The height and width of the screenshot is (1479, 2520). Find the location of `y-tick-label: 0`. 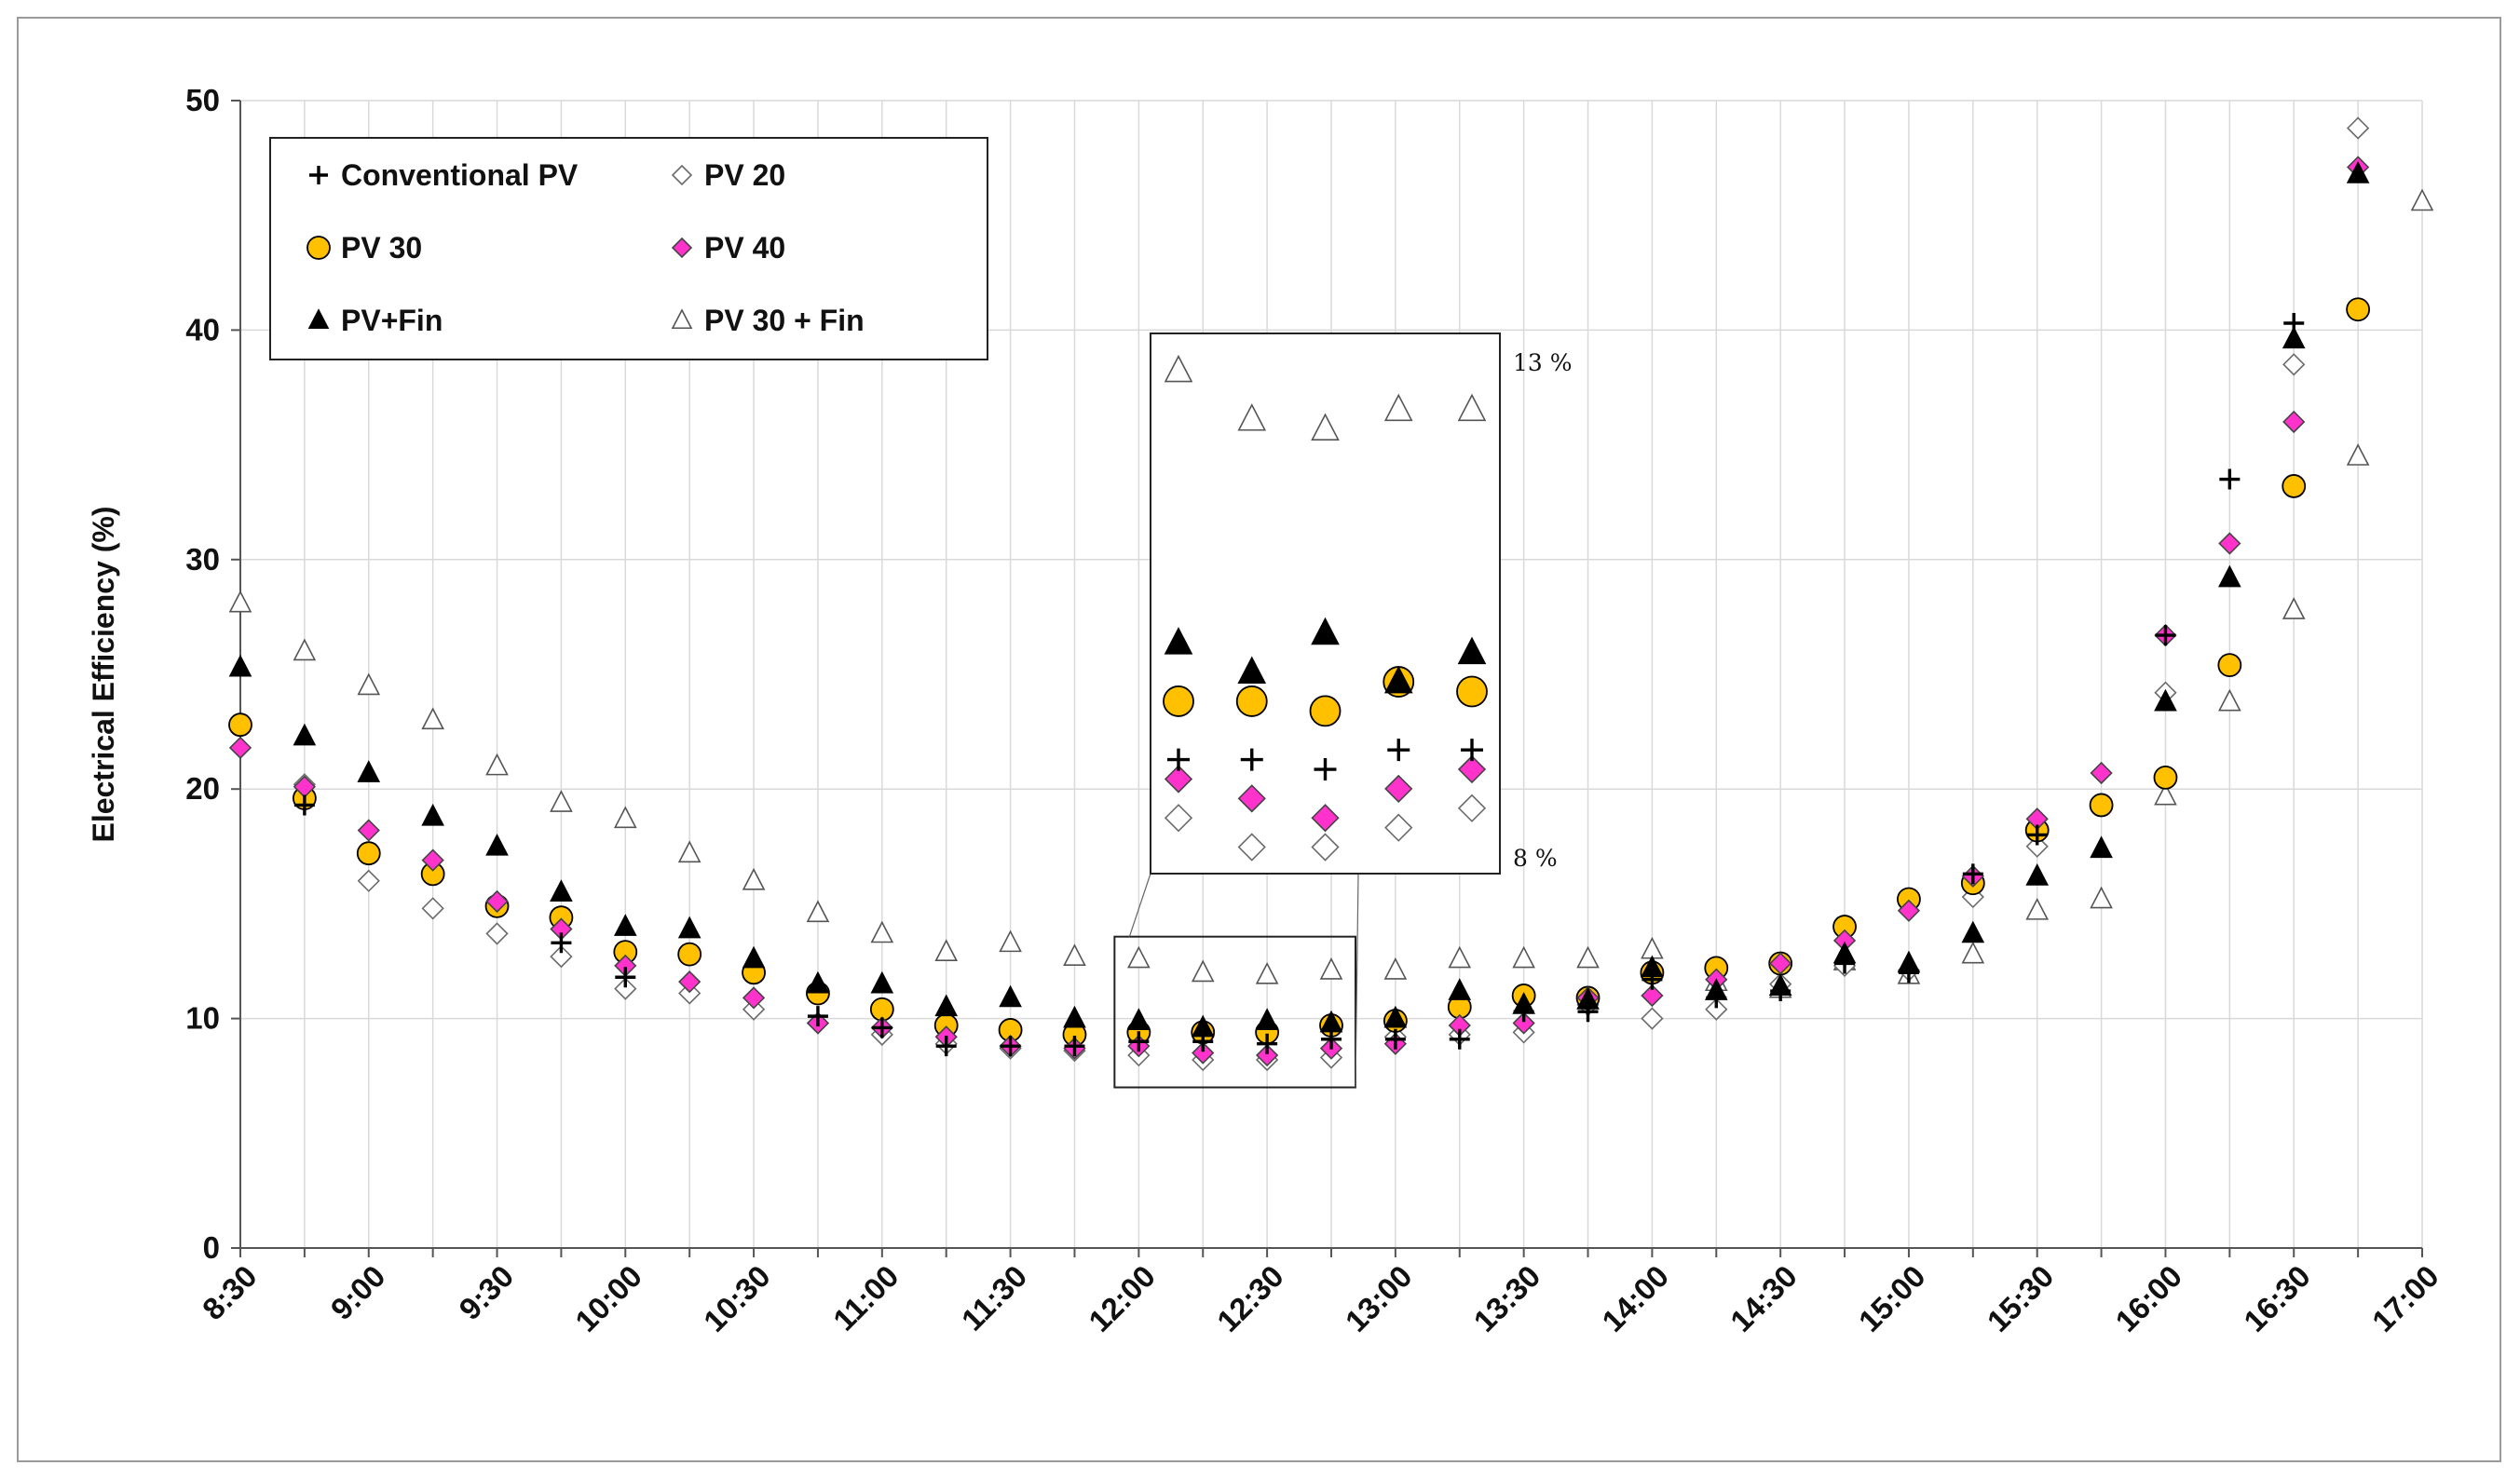

y-tick-label: 0 is located at coordinates (211, 1247).